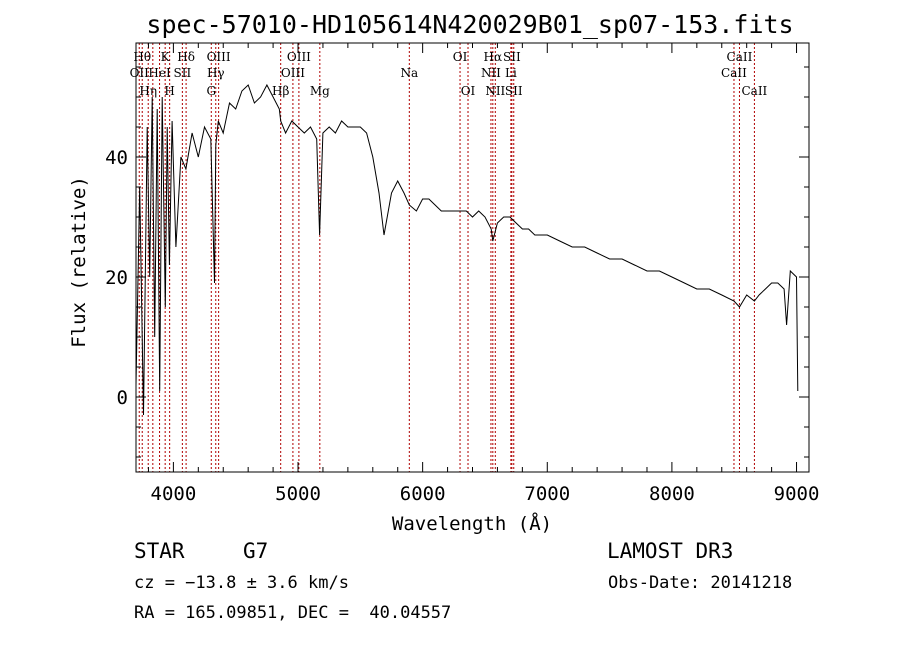 The width and height of the screenshot is (900, 649). Describe the element at coordinates (159, 73) in the screenshot. I see `line-label: HeI` at that location.